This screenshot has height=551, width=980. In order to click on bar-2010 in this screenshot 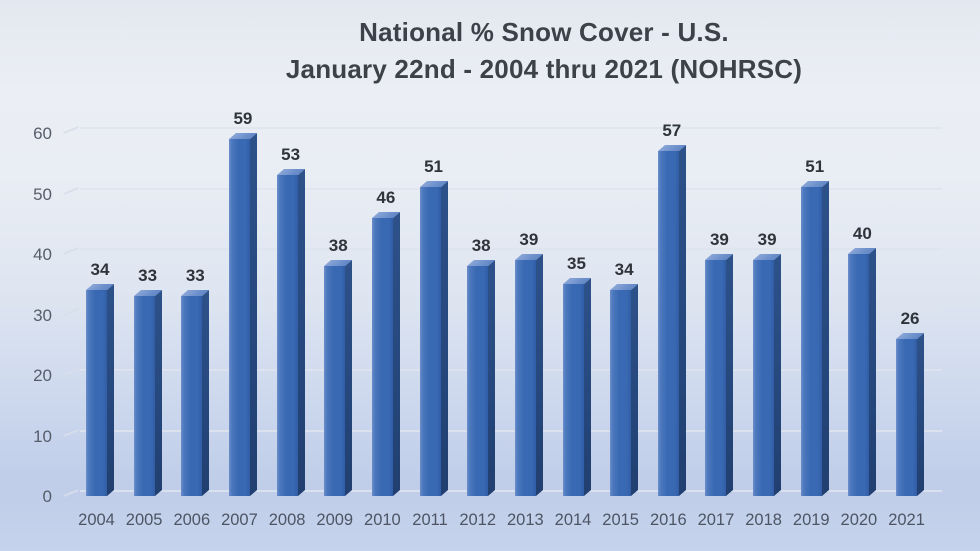, I will do `click(385, 353)`.